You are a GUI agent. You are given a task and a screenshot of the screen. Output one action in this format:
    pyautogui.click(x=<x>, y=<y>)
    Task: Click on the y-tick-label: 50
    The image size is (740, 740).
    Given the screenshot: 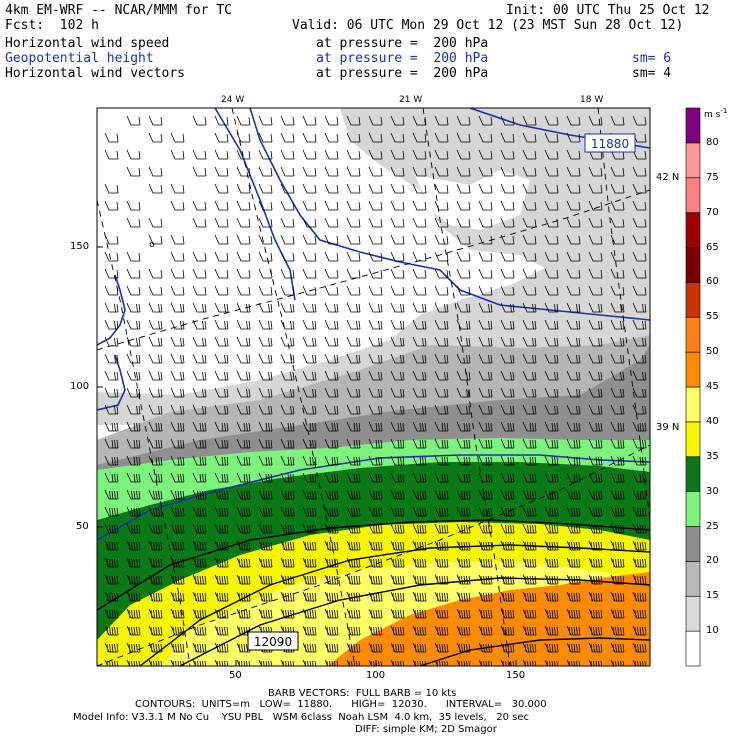 What is the action you would take?
    pyautogui.click(x=82, y=526)
    